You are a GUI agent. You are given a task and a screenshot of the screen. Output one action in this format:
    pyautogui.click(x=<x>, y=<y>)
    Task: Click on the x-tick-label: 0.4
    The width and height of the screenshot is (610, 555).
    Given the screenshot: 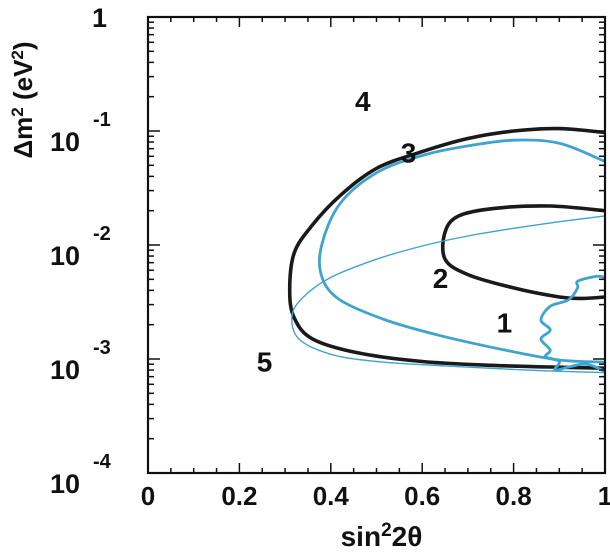 What is the action you would take?
    pyautogui.click(x=331, y=496)
    